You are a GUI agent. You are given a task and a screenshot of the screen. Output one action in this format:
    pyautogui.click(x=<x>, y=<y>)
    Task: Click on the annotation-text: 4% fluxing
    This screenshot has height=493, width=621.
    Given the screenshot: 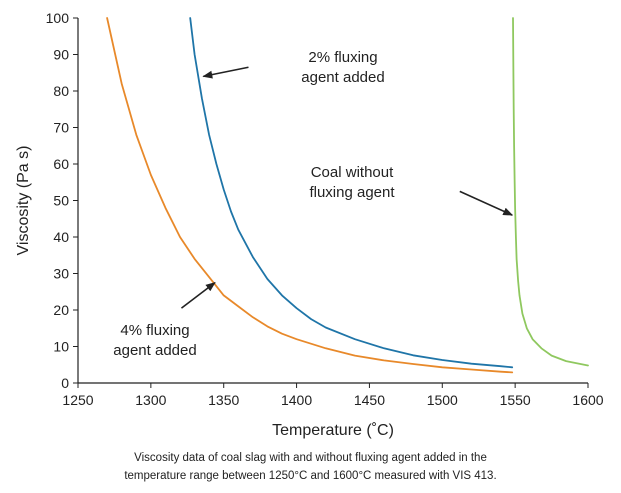 What is the action you would take?
    pyautogui.click(x=154, y=330)
    